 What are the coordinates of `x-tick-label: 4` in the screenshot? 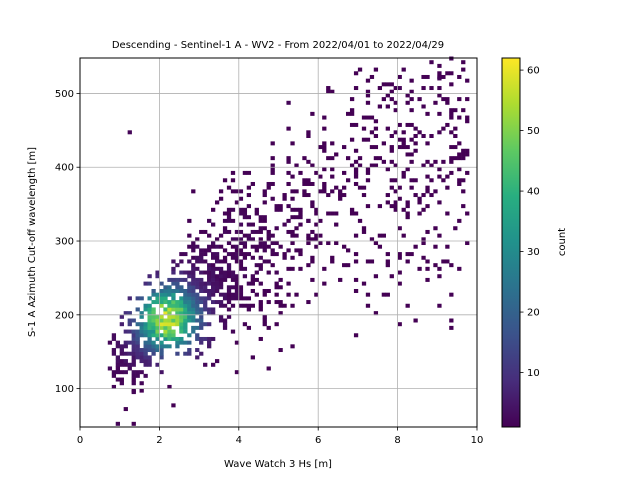 It's located at (239, 440).